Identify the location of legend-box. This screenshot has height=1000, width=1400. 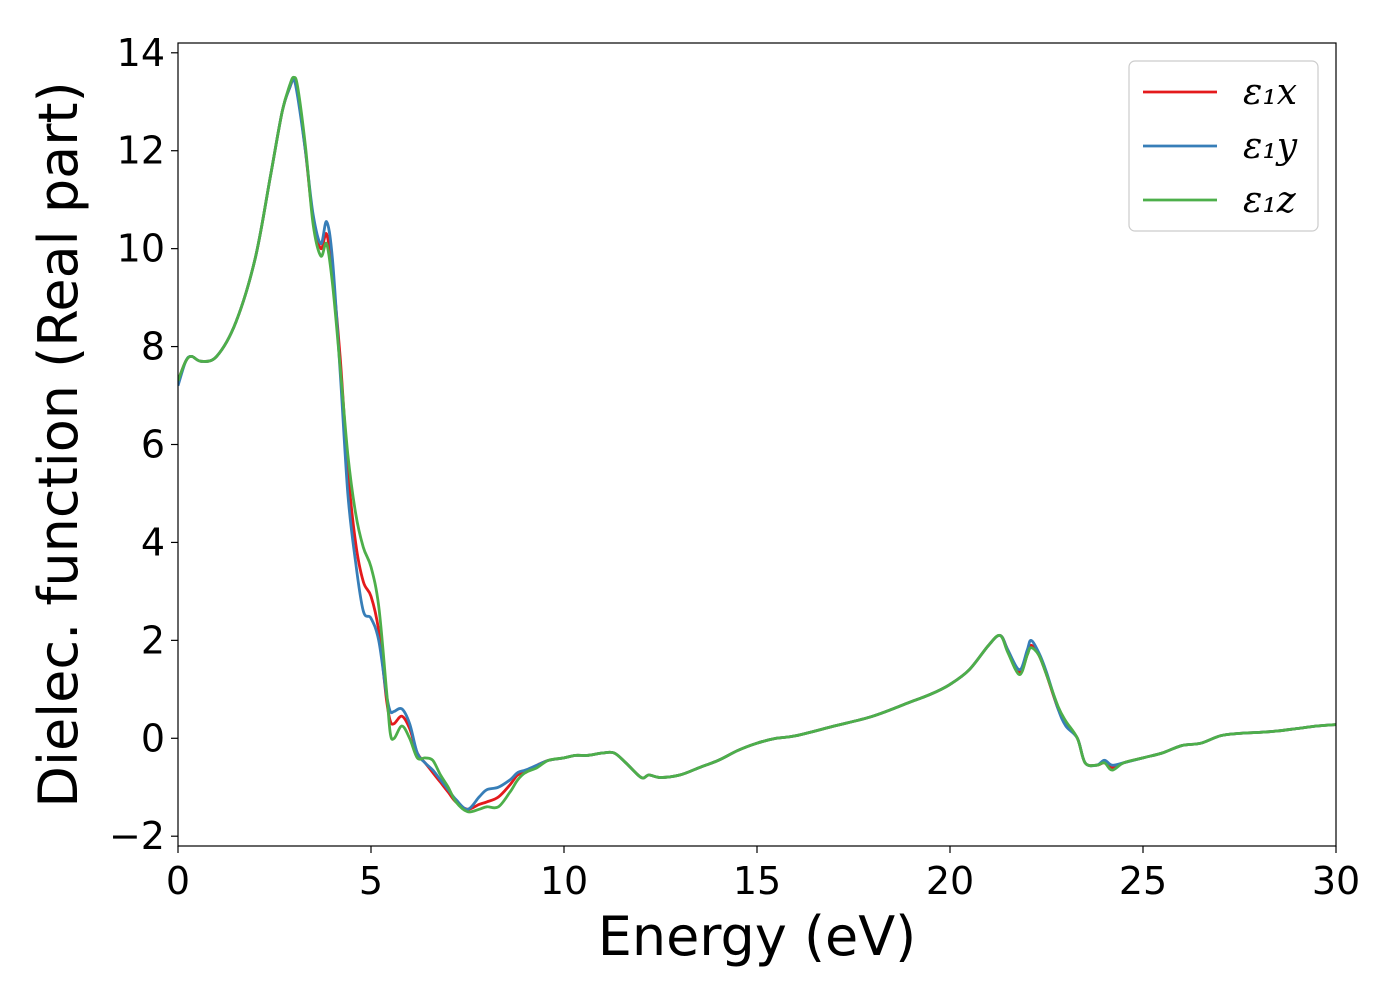
(1223, 146).